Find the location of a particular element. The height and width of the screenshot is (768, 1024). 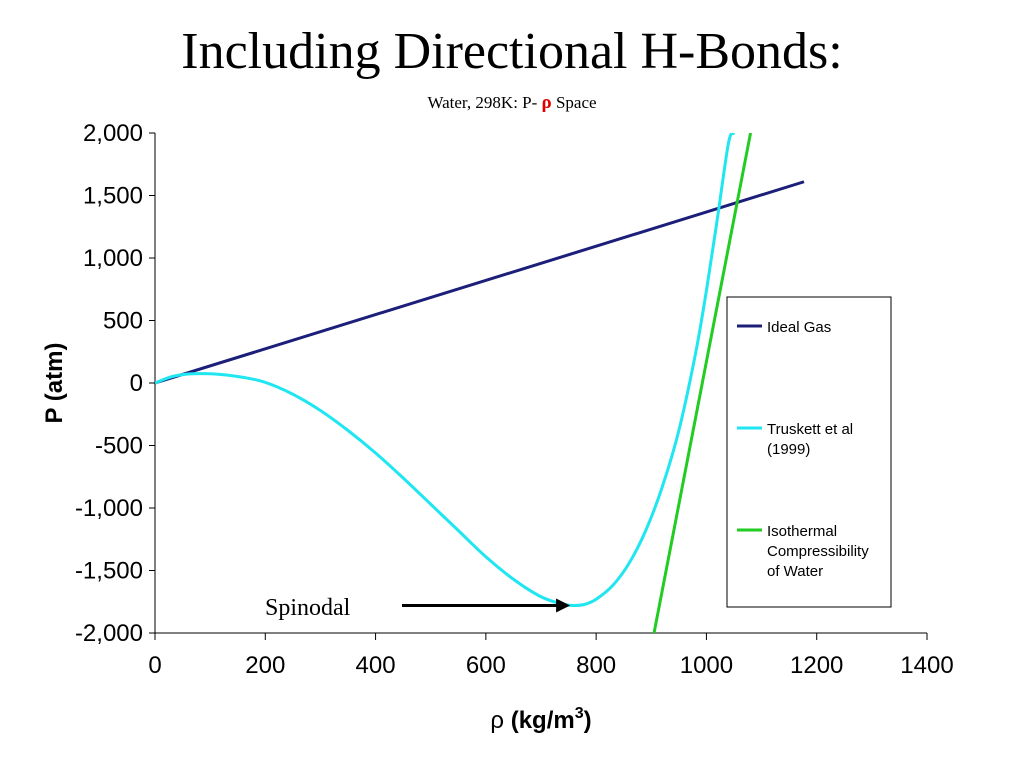

y-tick-label: -500 is located at coordinates (119, 446).